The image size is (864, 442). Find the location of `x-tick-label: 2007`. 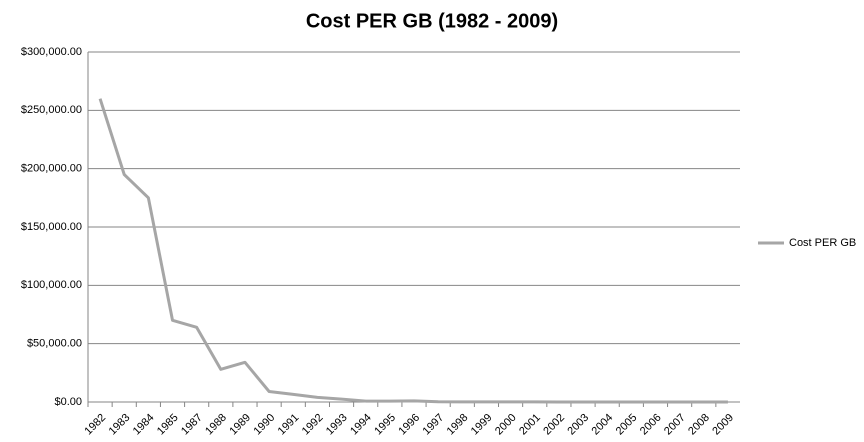

x-tick-label: 2007 is located at coordinates (675, 425).